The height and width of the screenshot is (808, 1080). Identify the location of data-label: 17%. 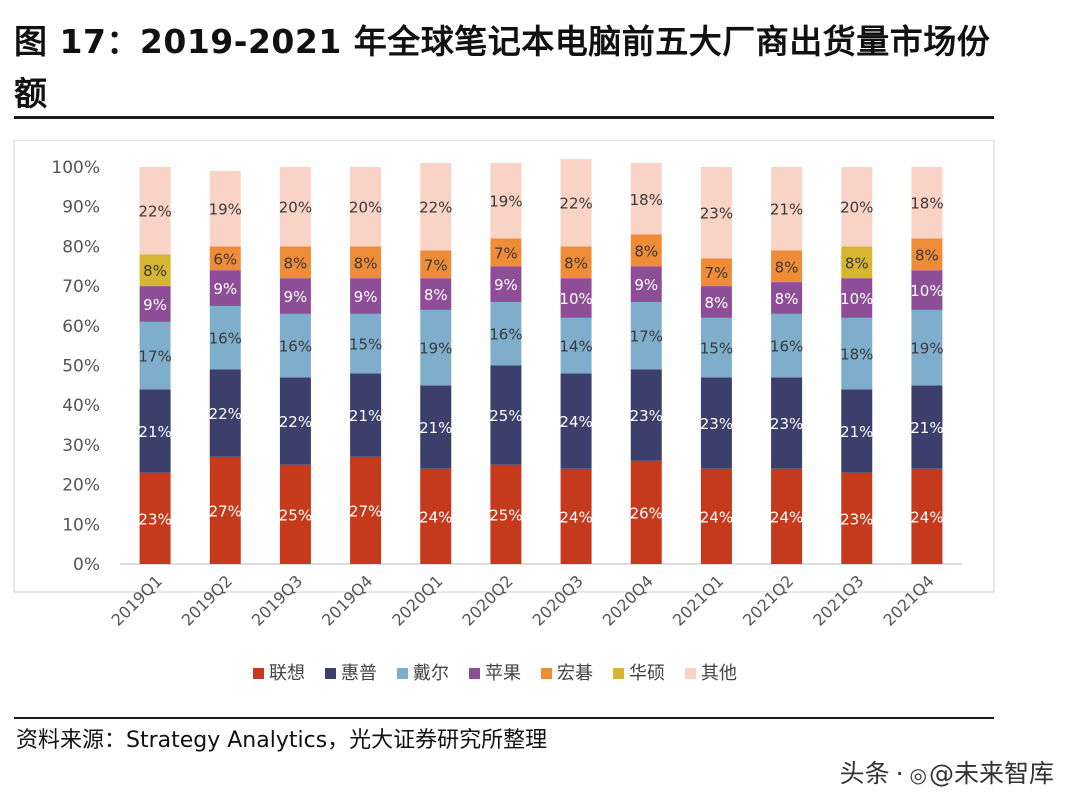
(646, 337).